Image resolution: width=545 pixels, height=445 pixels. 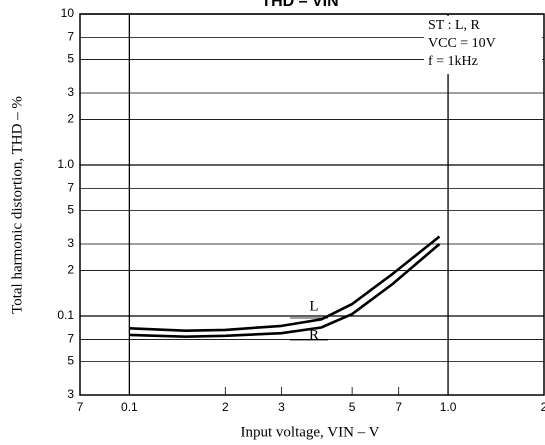 What do you see at coordinates (352, 407) in the screenshot?
I see `x-tick-label: 5` at bounding box center [352, 407].